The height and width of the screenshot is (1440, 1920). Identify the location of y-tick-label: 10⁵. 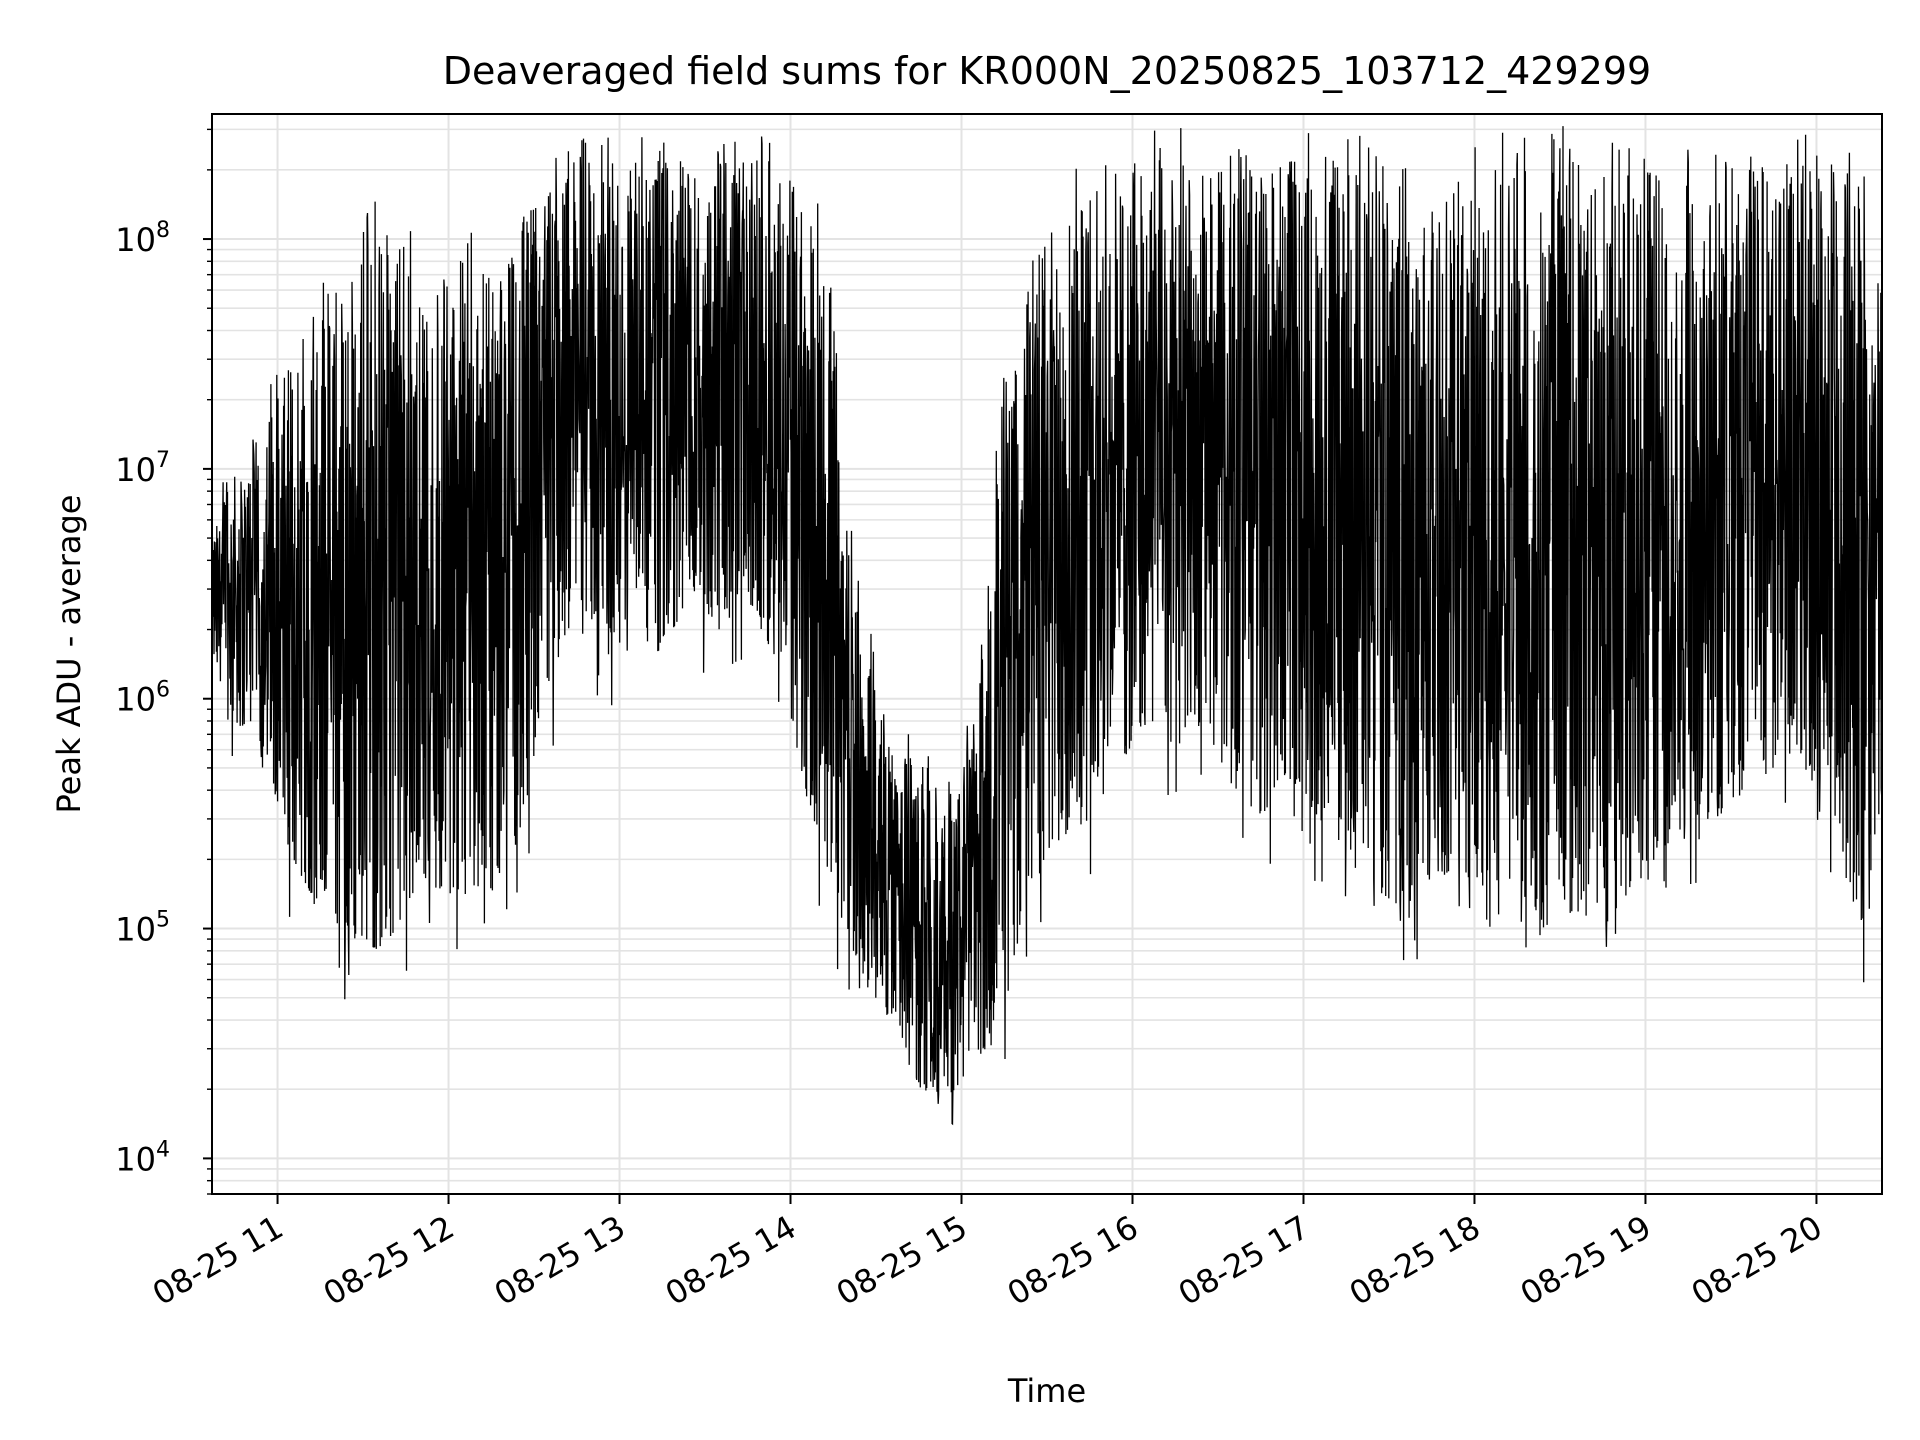
(142, 928).